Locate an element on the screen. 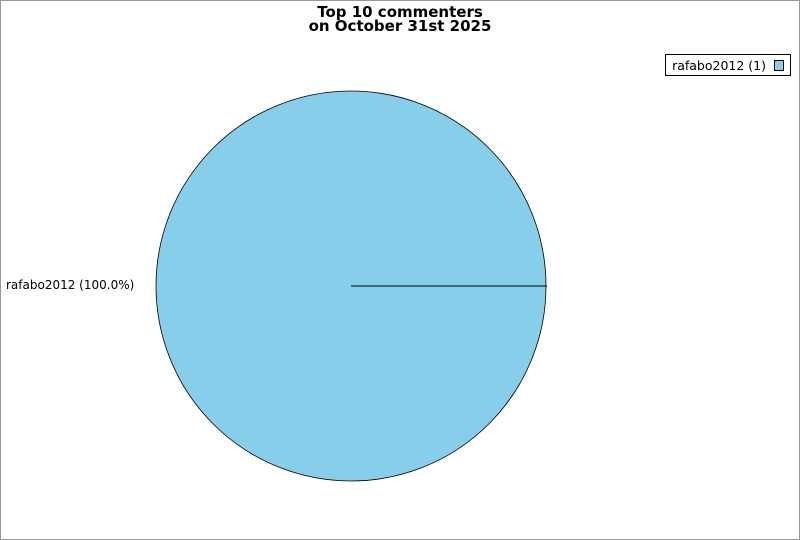  legend: rafabo2012 (1) is located at coordinates (728, 65).